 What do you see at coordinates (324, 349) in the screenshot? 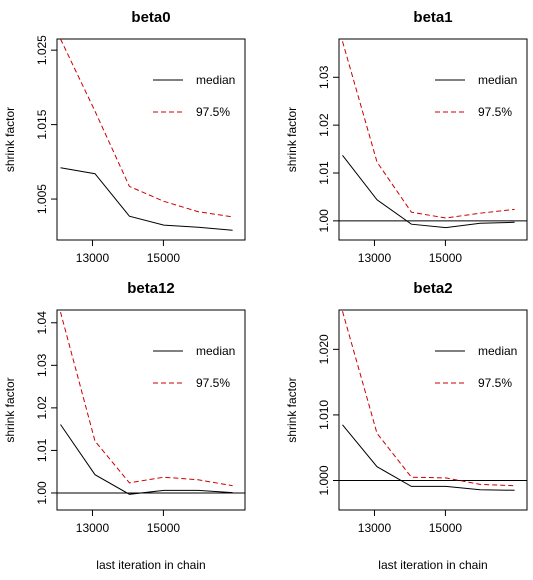
I see `y-tick-label: 1.020` at bounding box center [324, 349].